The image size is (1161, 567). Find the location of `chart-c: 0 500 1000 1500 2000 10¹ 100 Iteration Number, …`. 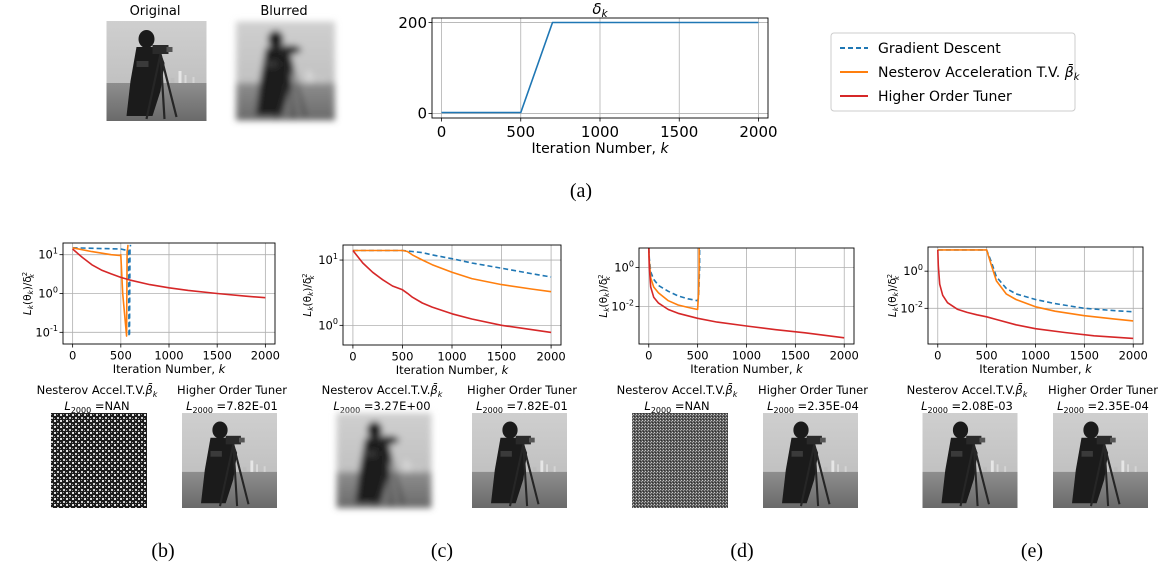

chart-c: 0 500 1000 1500 2000 10¹ 100 Iteration Number, … is located at coordinates (433, 310).